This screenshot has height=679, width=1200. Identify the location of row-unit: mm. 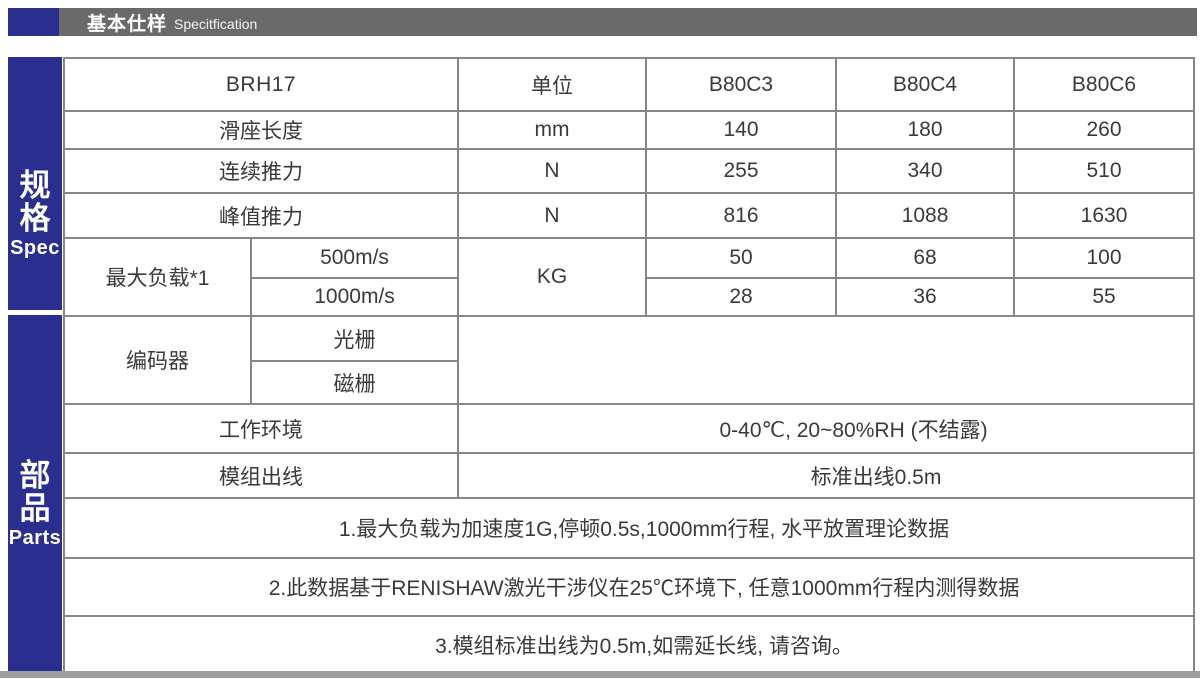
(552, 130).